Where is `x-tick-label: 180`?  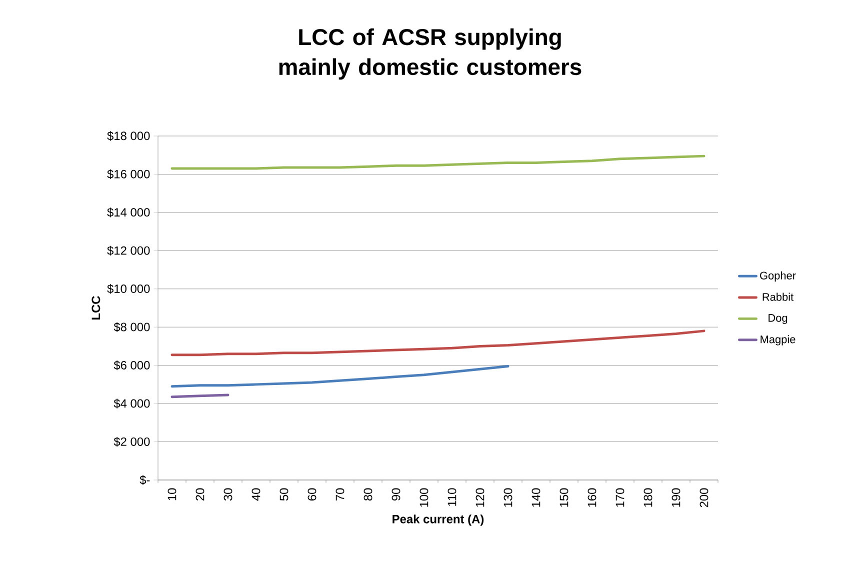 x-tick-label: 180 is located at coordinates (648, 497).